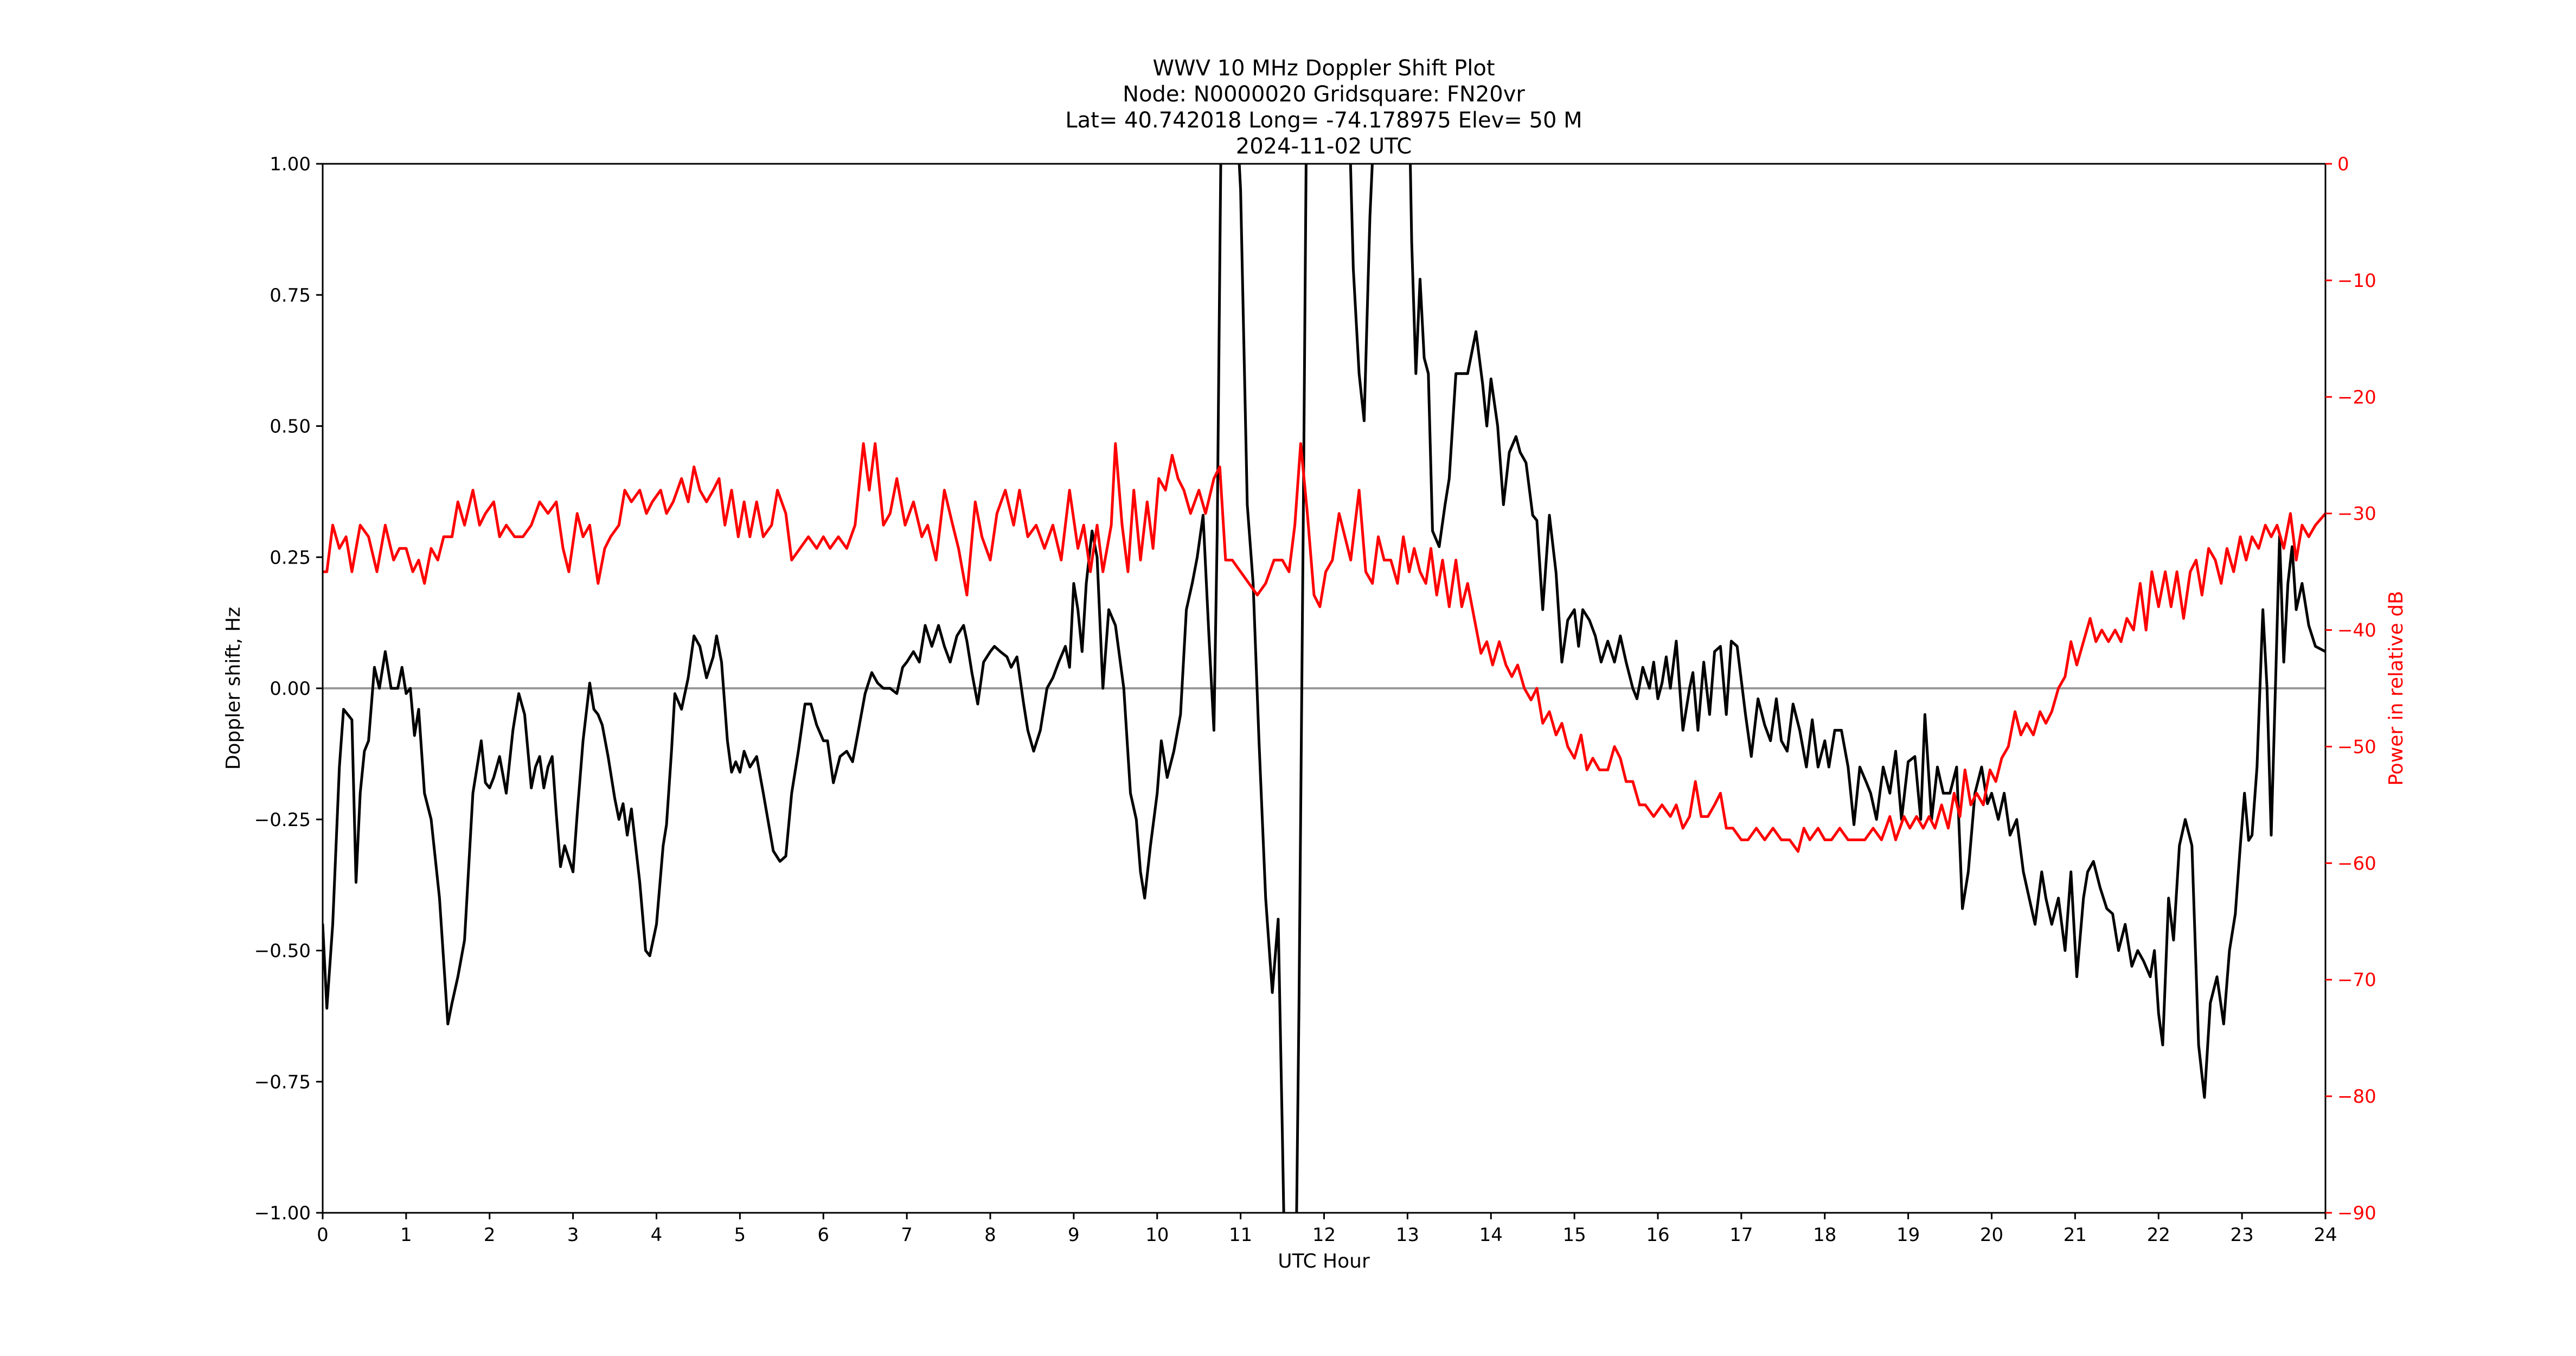 This screenshot has height=1356, width=2576. I want to click on y2-tick-label: −10, so click(2356, 281).